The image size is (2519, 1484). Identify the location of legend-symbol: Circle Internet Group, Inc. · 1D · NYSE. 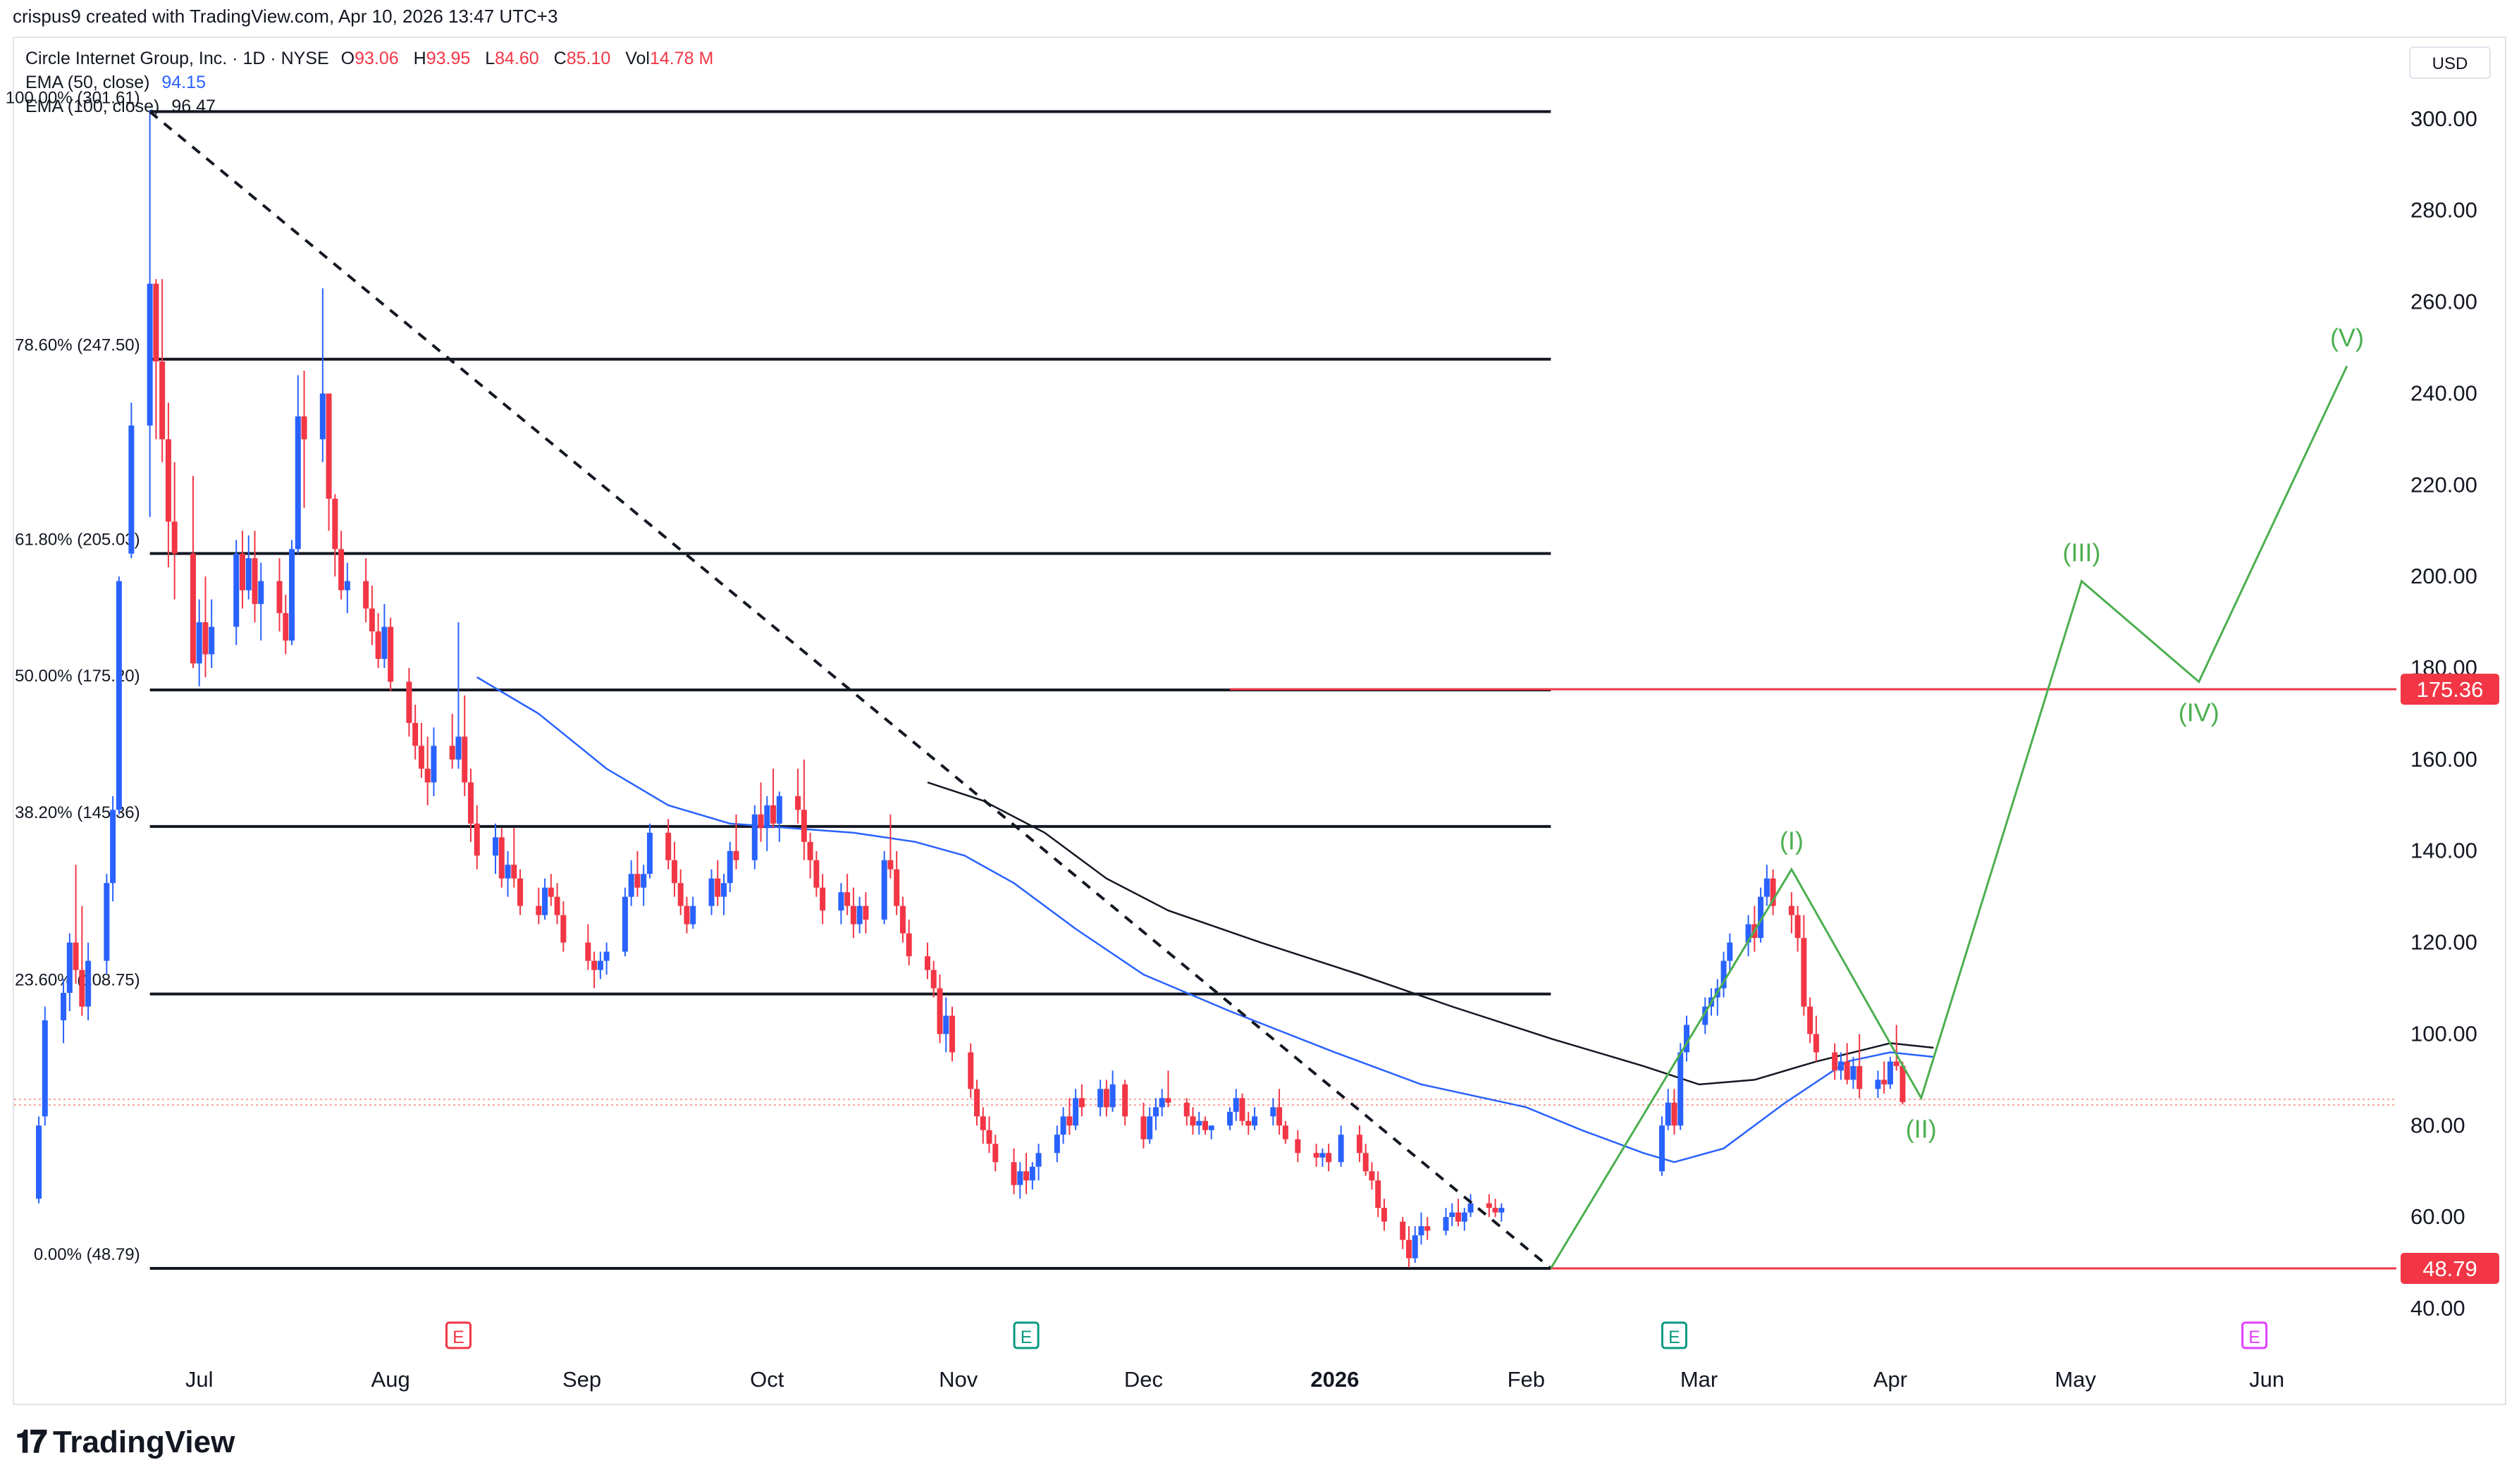
(177, 58).